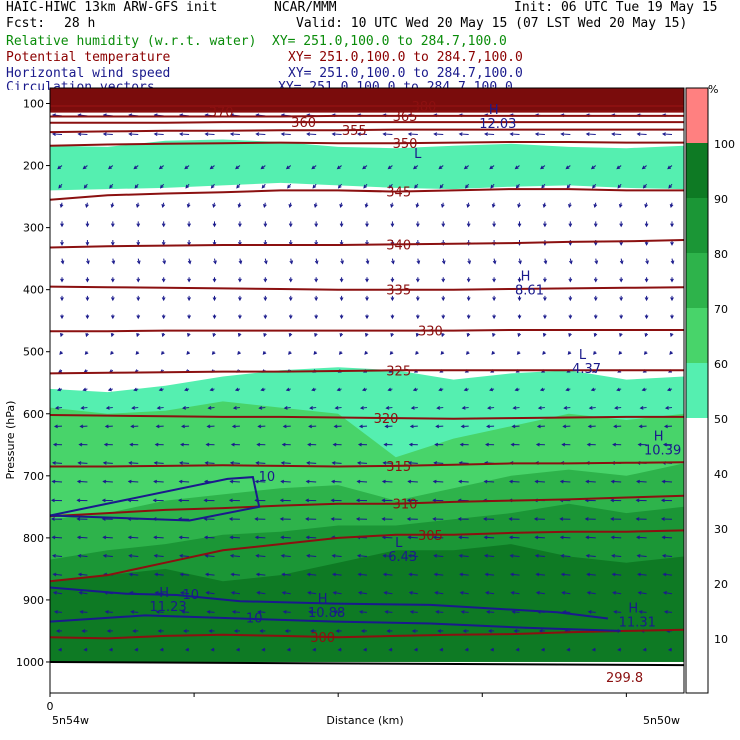 Image resolution: width=740 pixels, height=740 pixels. What do you see at coordinates (70, 720) in the screenshot?
I see `x-left-label: 5n54w` at bounding box center [70, 720].